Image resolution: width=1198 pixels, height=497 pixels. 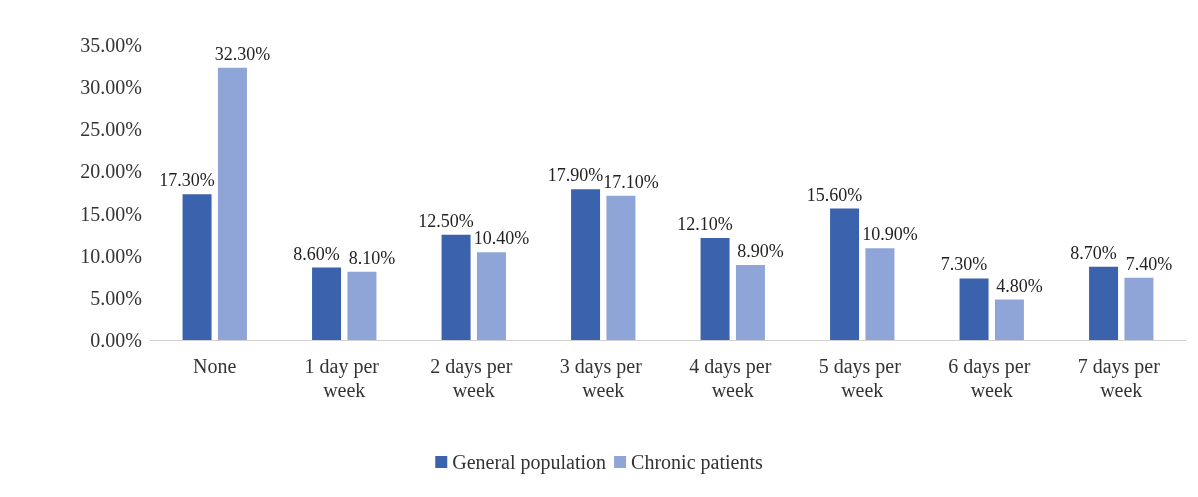 What do you see at coordinates (1121, 378) in the screenshot?
I see `x-tick-label: 7 days per week` at bounding box center [1121, 378].